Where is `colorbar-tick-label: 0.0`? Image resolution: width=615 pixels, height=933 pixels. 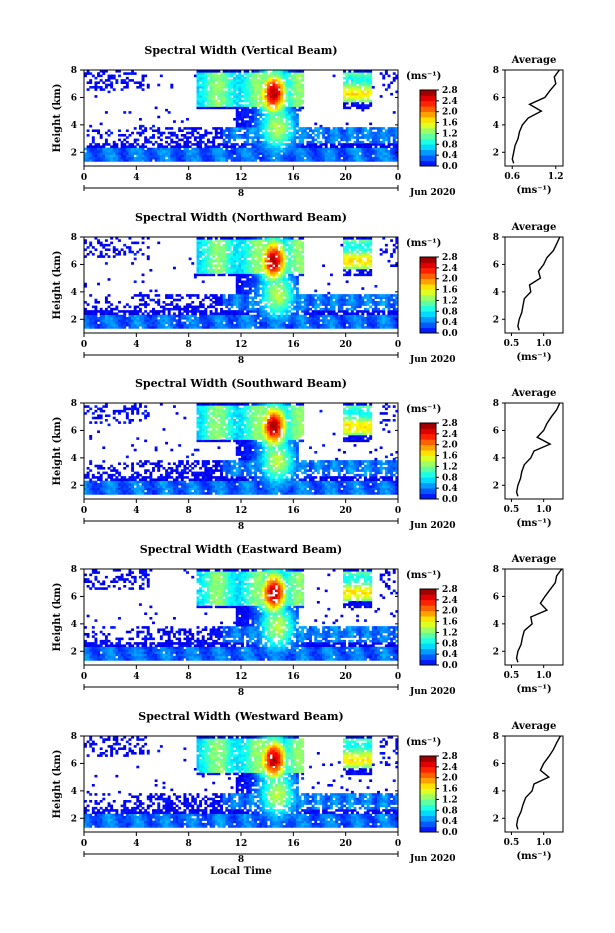 colorbar-tick-label: 0.0 is located at coordinates (450, 167).